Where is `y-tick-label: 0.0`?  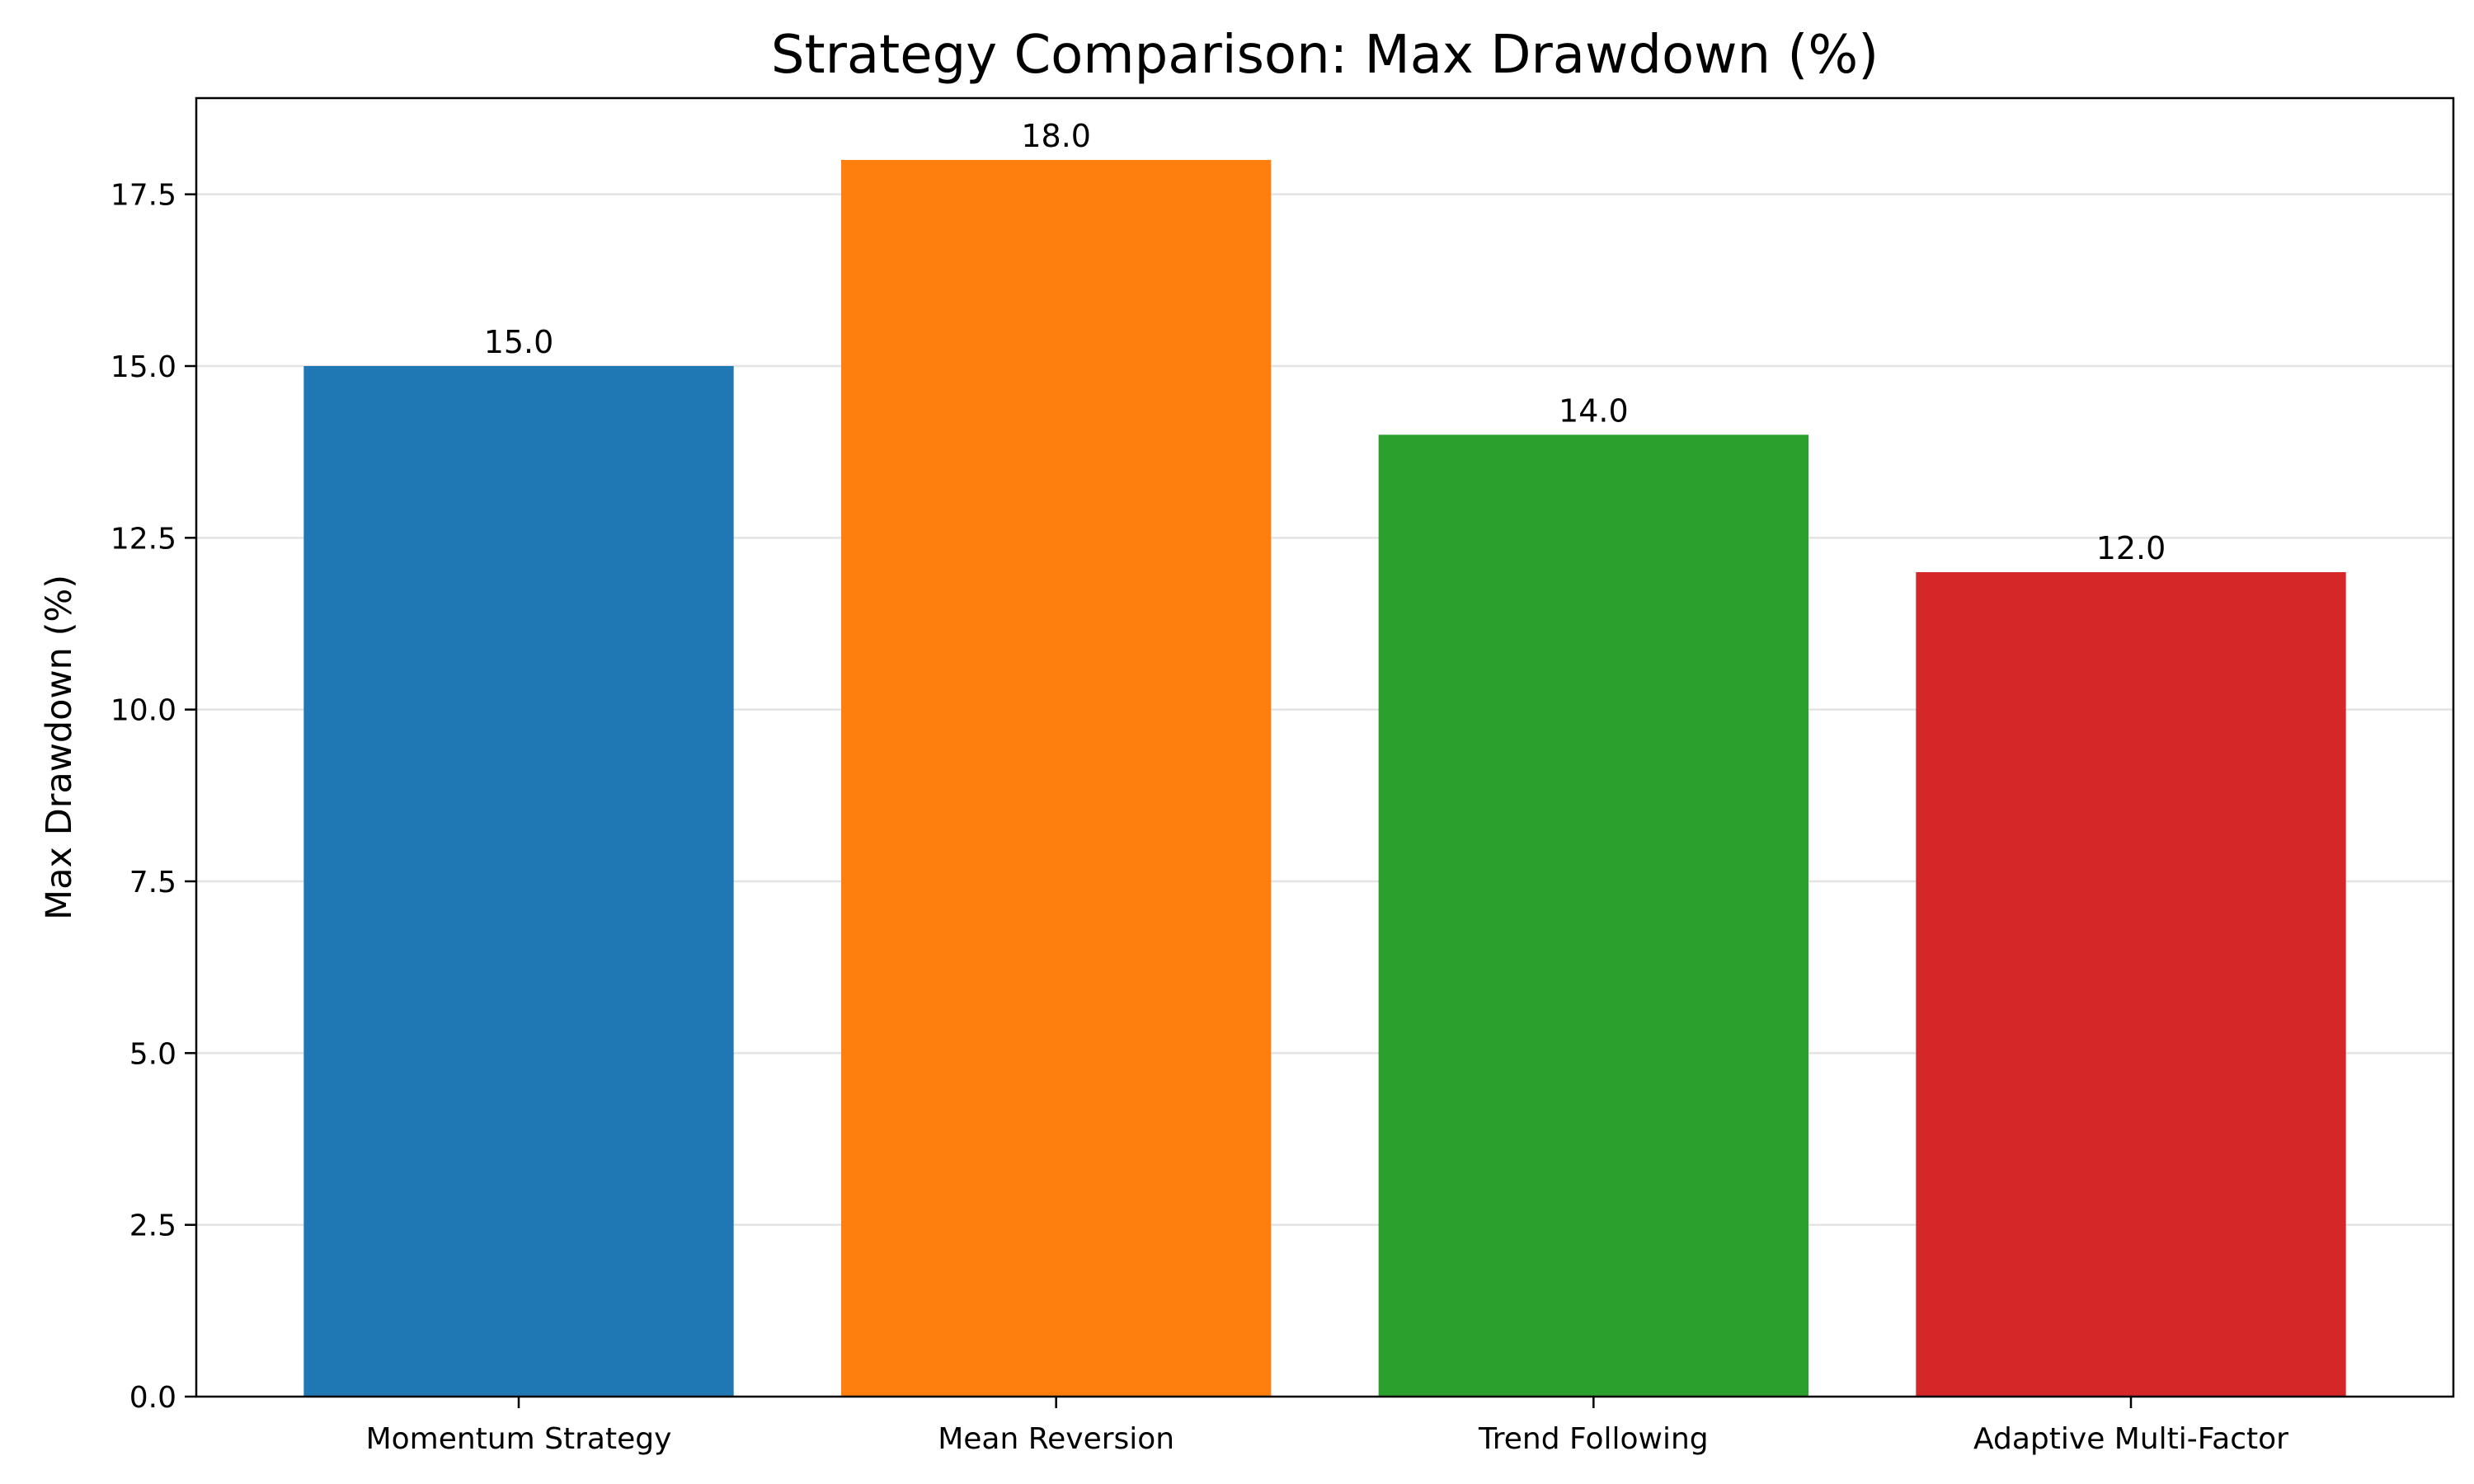 y-tick-label: 0.0 is located at coordinates (152, 1398).